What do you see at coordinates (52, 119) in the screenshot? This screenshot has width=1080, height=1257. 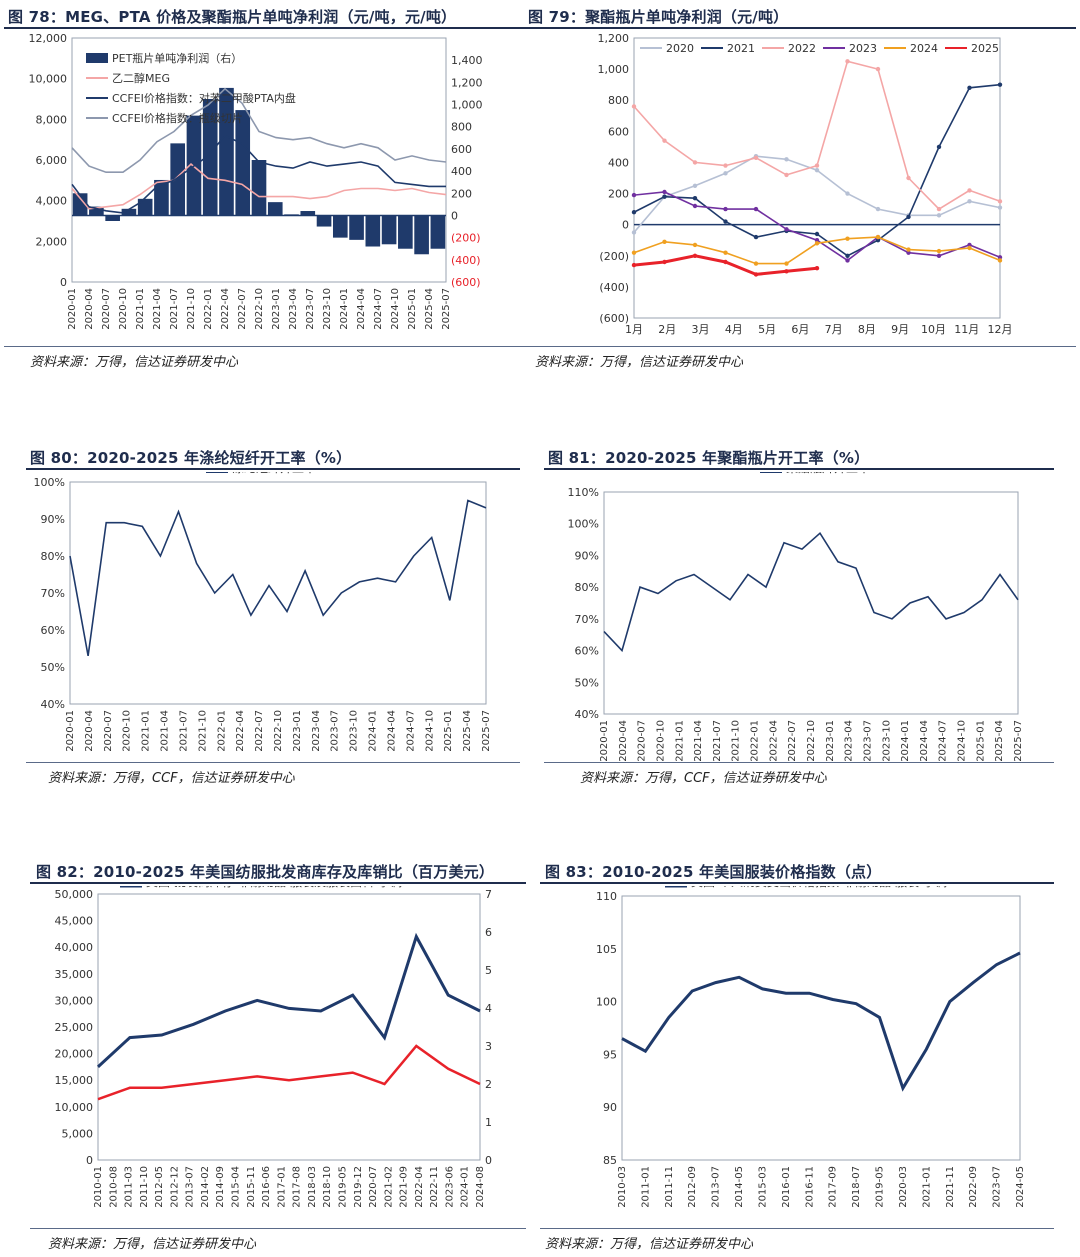 I see `y-tick-label: 8,000` at bounding box center [52, 119].